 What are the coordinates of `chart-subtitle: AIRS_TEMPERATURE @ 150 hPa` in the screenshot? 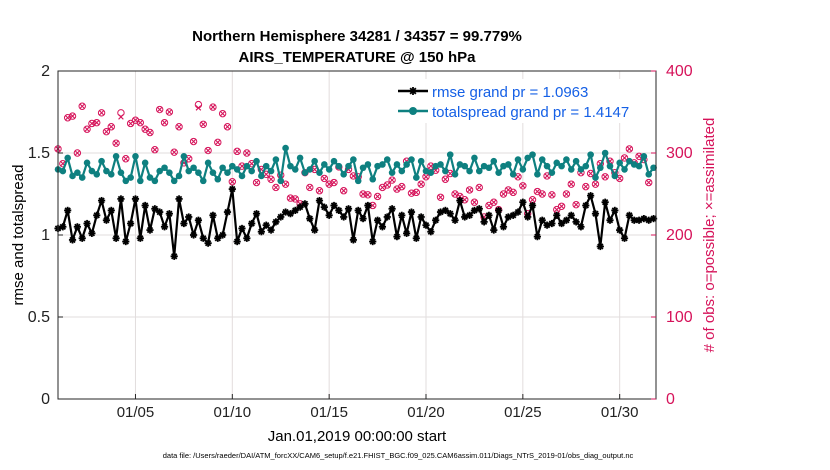 It's located at (358, 57).